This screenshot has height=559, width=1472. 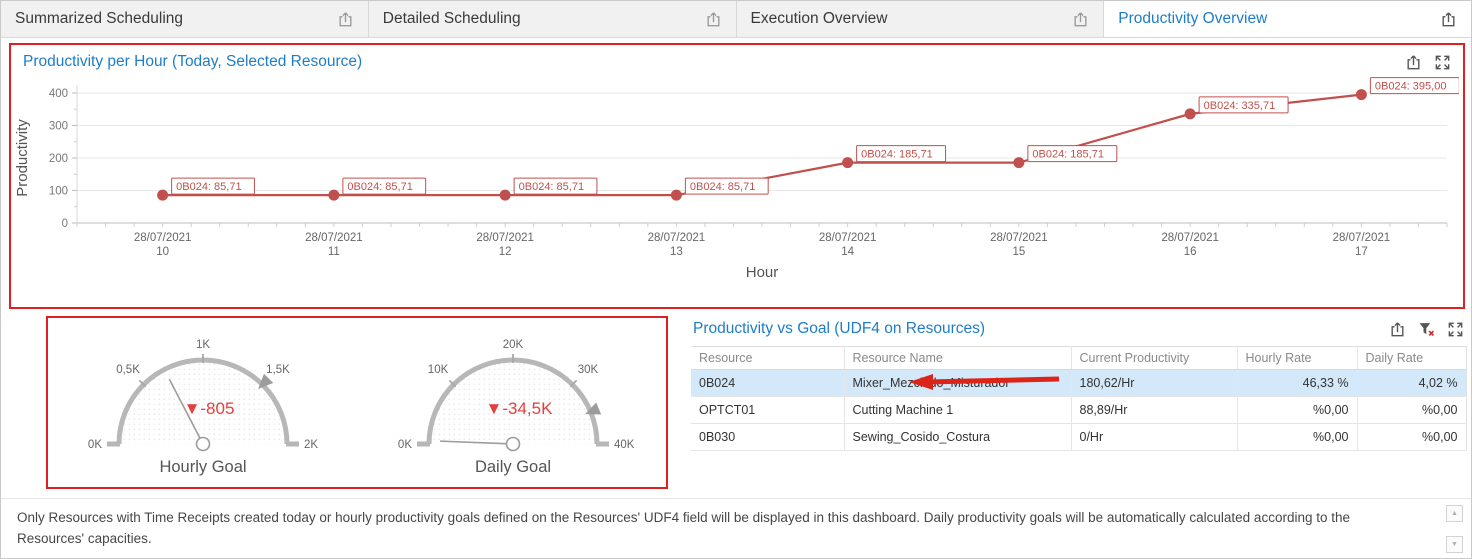 What do you see at coordinates (162, 252) in the screenshot?
I see `svg-text: 10` at bounding box center [162, 252].